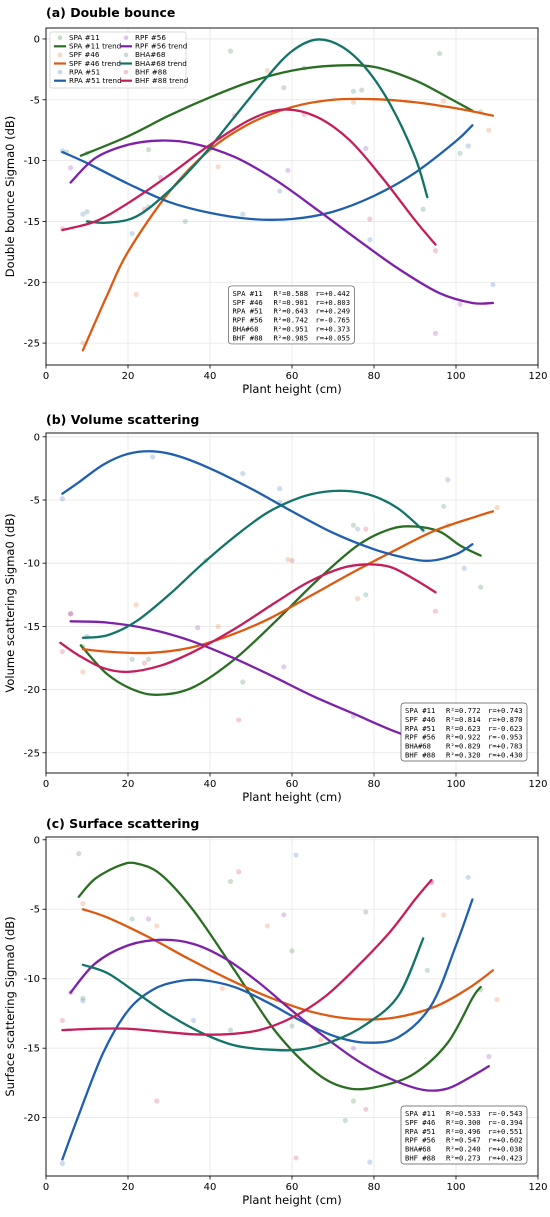  What do you see at coordinates (505, 710) in the screenshot?
I see `stat-r: r=+0.743` at bounding box center [505, 710].